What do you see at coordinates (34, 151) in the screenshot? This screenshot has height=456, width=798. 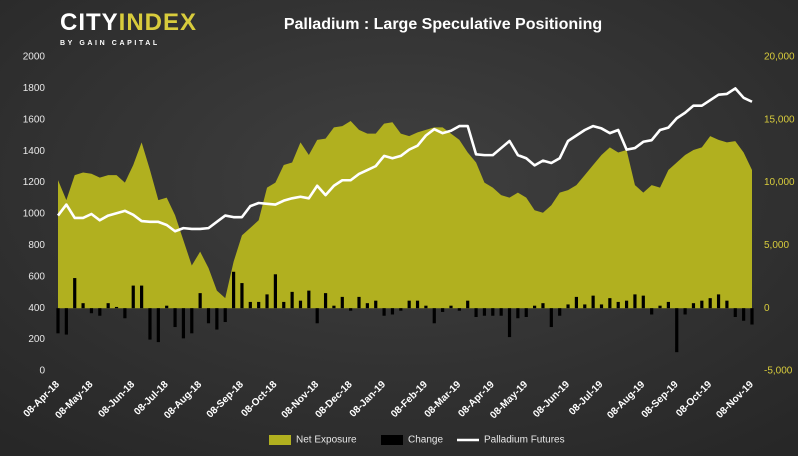 I see `y-tick-label: 1400` at bounding box center [34, 151].